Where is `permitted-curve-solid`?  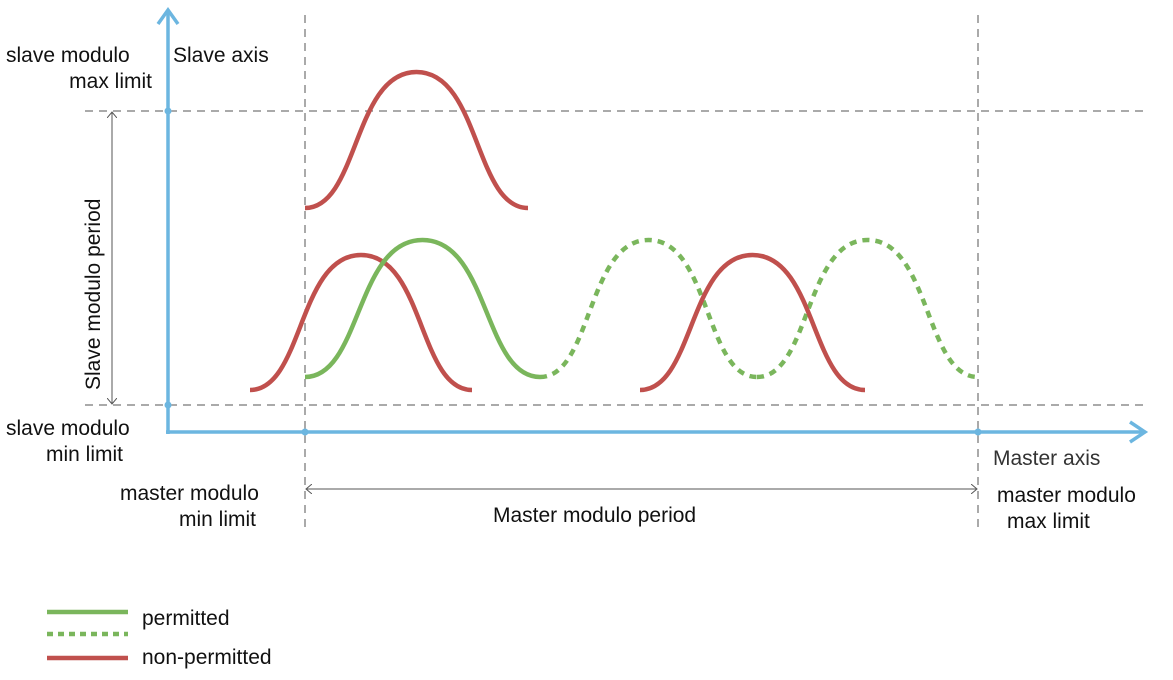
permitted-curve-solid is located at coordinates (422, 308).